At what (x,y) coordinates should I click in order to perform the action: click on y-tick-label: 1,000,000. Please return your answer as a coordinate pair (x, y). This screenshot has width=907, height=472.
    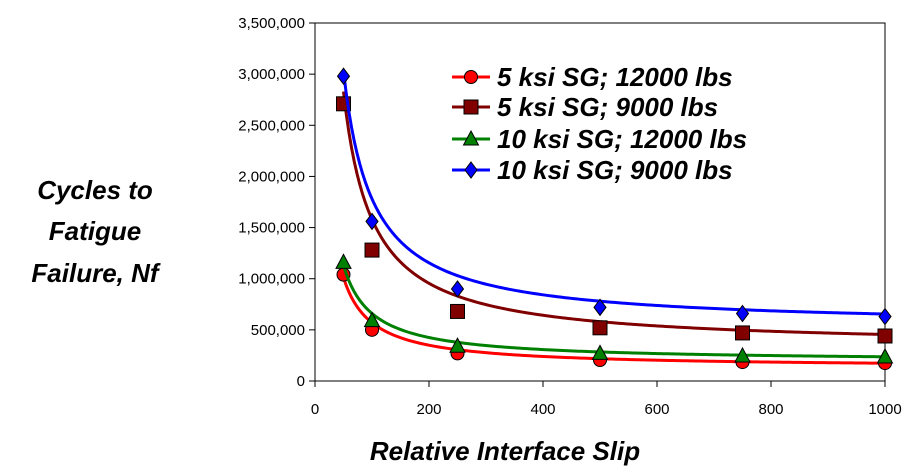
    Looking at the image, I should click on (271, 279).